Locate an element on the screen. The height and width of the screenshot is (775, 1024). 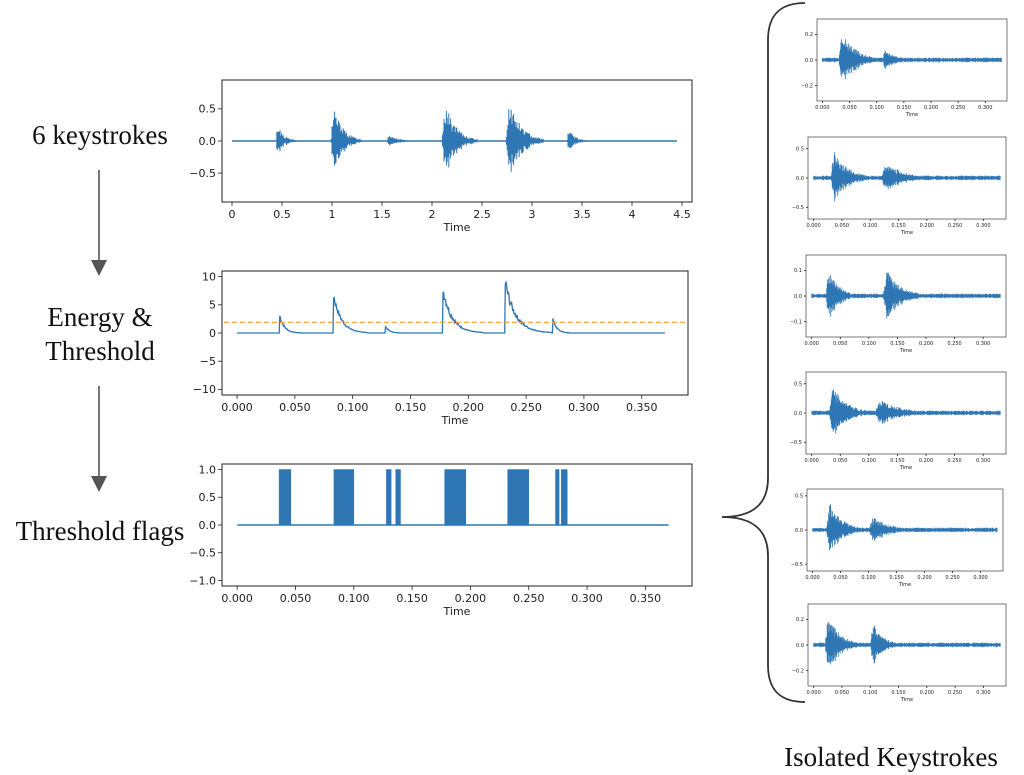
x-tick-label: 4.5 is located at coordinates (682, 214).